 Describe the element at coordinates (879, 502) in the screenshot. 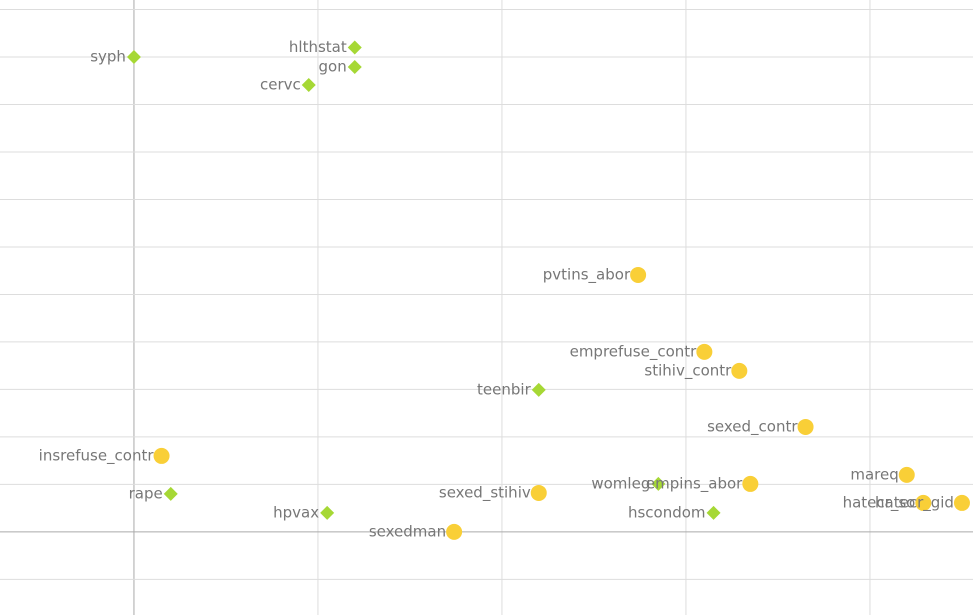

I see `point-label: hatecr_so` at that location.